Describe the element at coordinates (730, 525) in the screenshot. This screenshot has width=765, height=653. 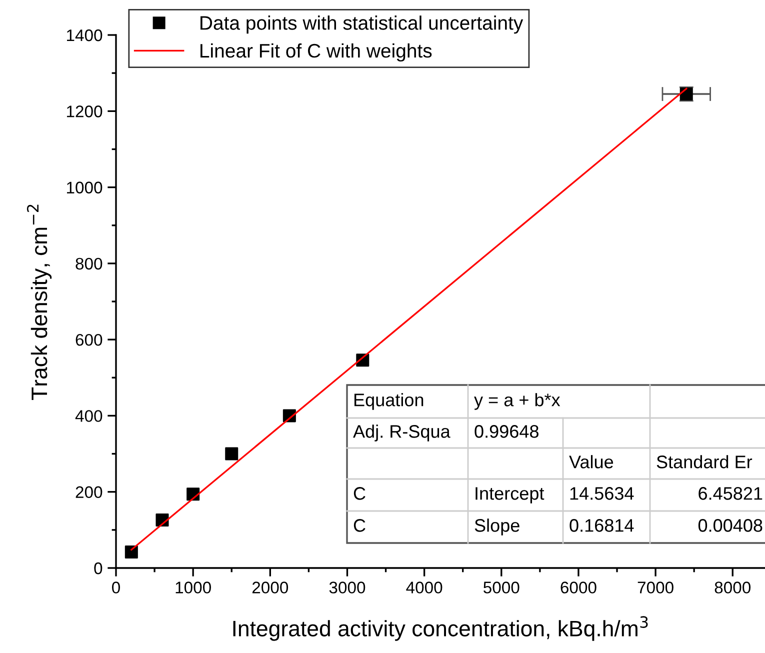
I see `annotation: 0.00408` at that location.